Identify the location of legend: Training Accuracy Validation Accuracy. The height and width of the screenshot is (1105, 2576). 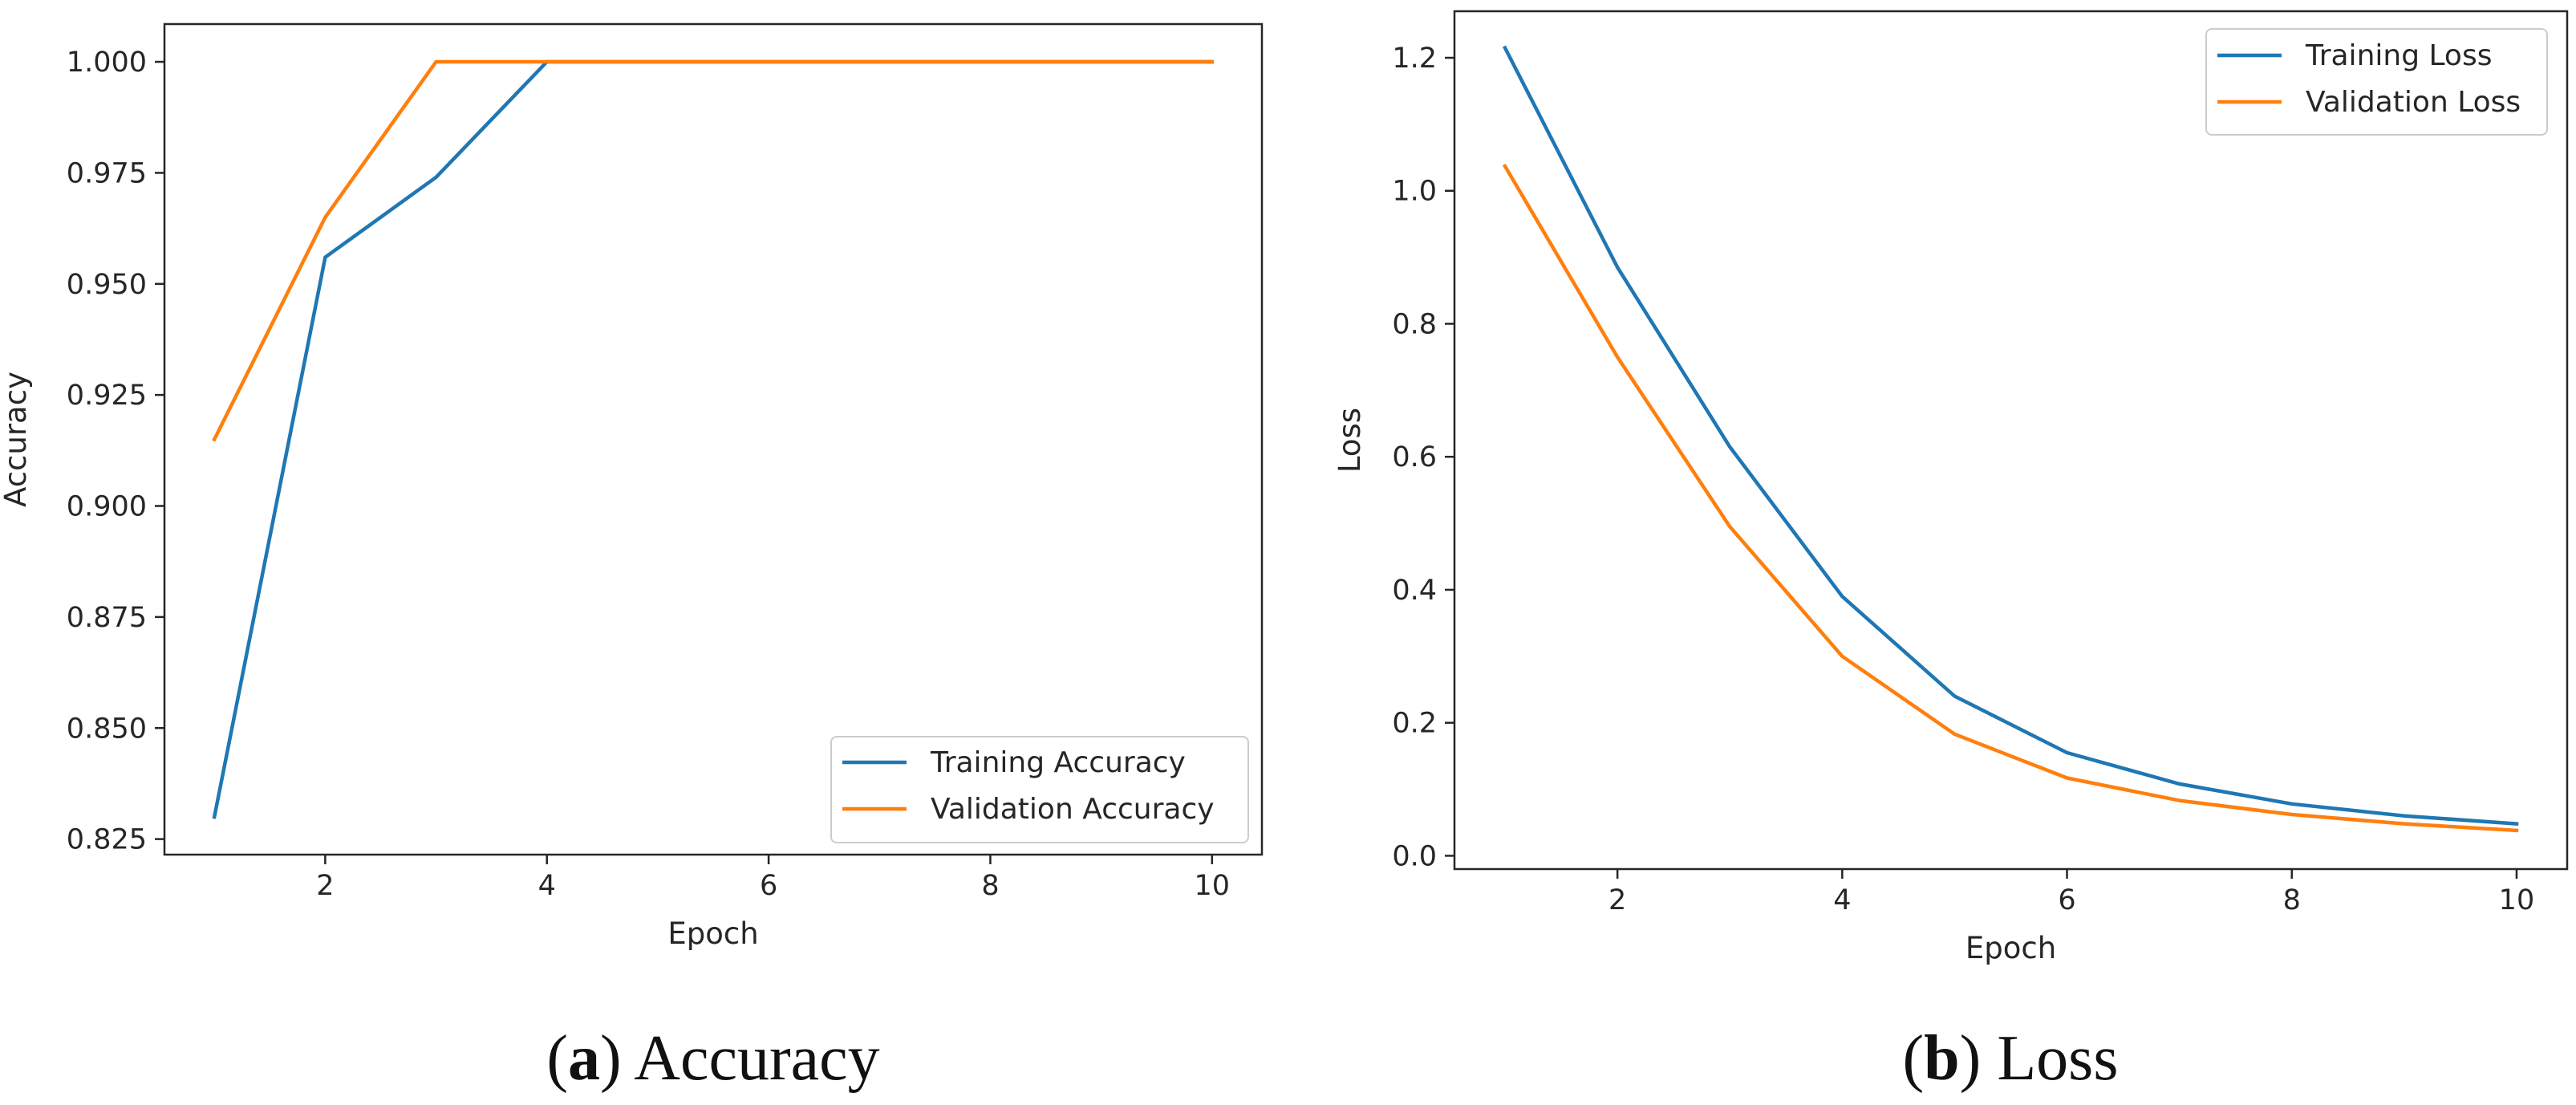
(1039, 789).